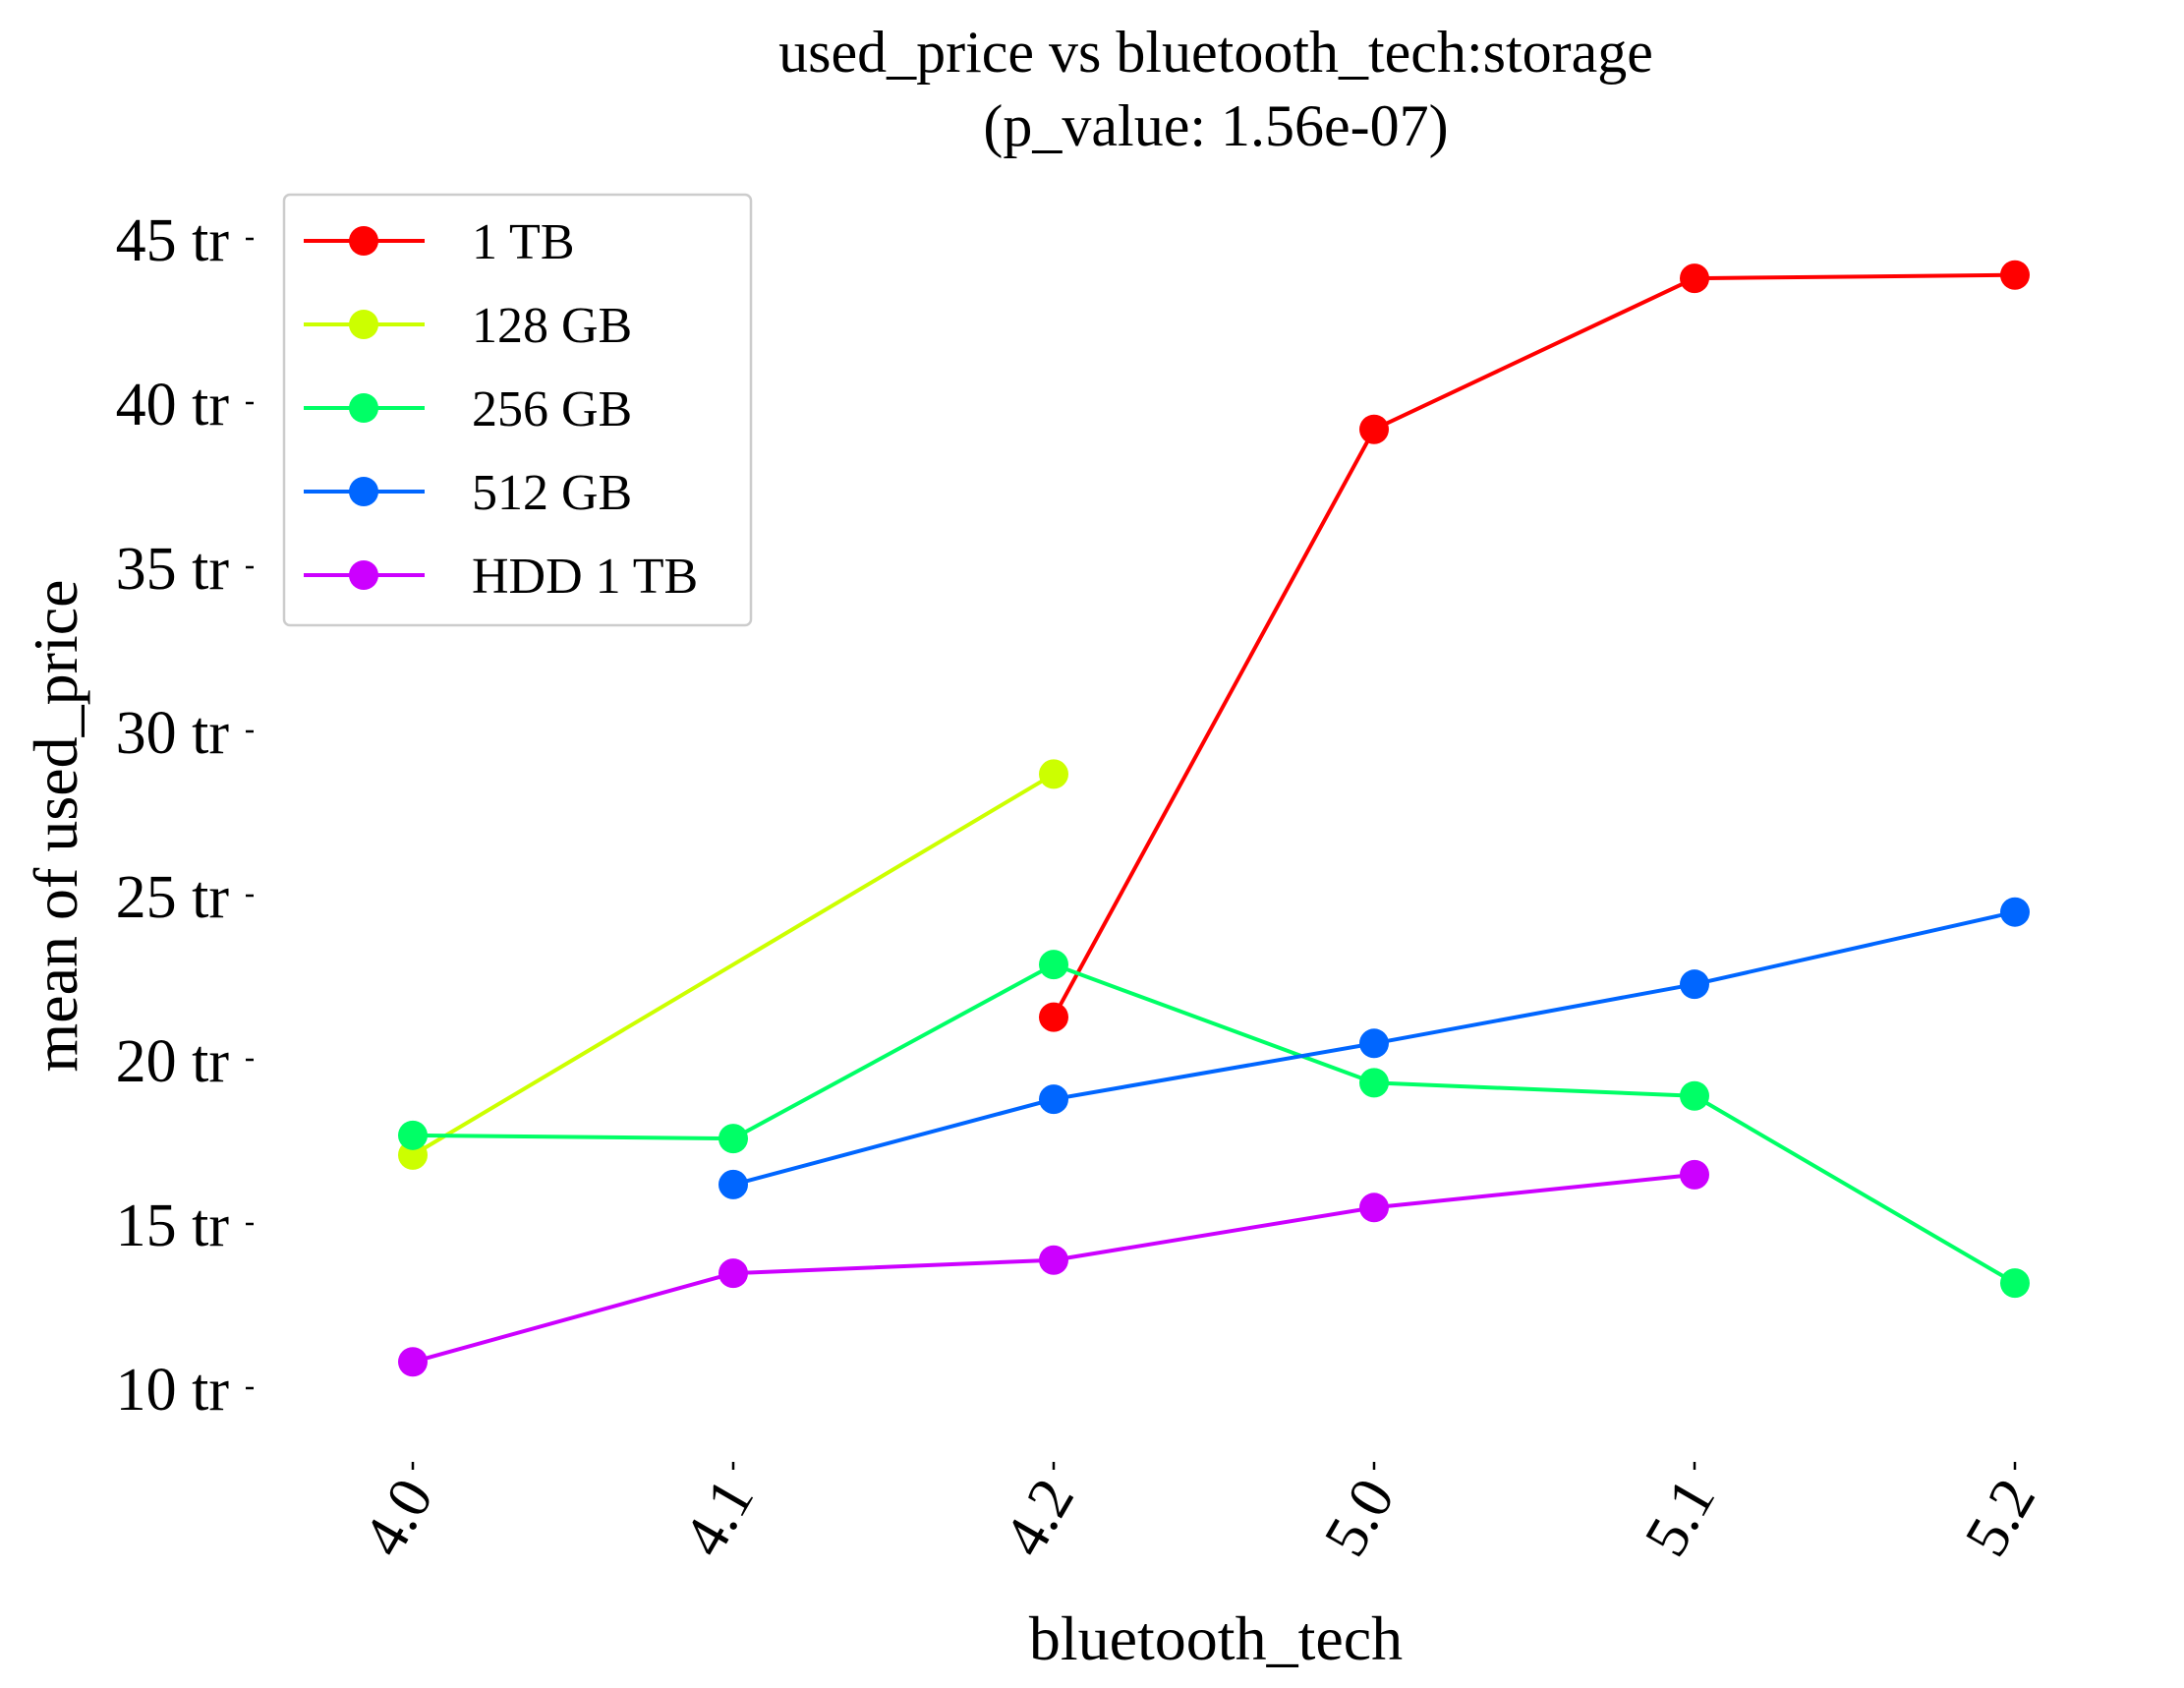  Describe the element at coordinates (552, 409) in the screenshot. I see `legend-label-256-gb: 256 GB` at that location.